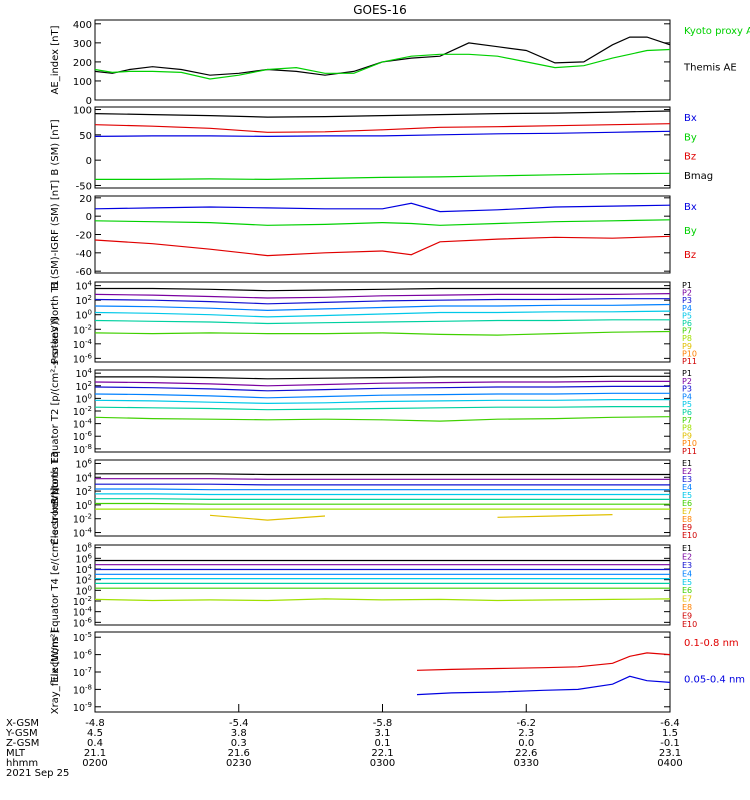 The image size is (750, 800). What do you see at coordinates (381, 149) in the screenshot?
I see `panel-bsm: -50 0 50 100 B (SM) [nT] Bx By Bz Bmag` at bounding box center [381, 149].